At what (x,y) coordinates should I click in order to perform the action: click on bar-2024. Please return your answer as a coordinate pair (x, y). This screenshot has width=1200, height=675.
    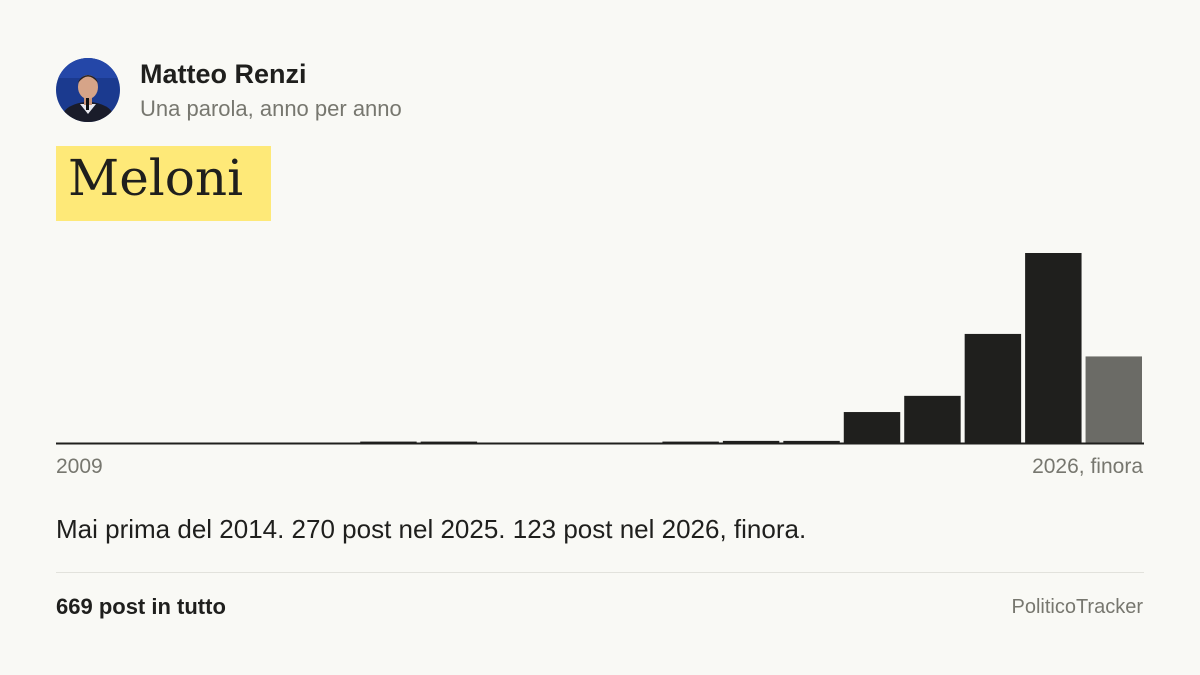
    Looking at the image, I should click on (993, 388).